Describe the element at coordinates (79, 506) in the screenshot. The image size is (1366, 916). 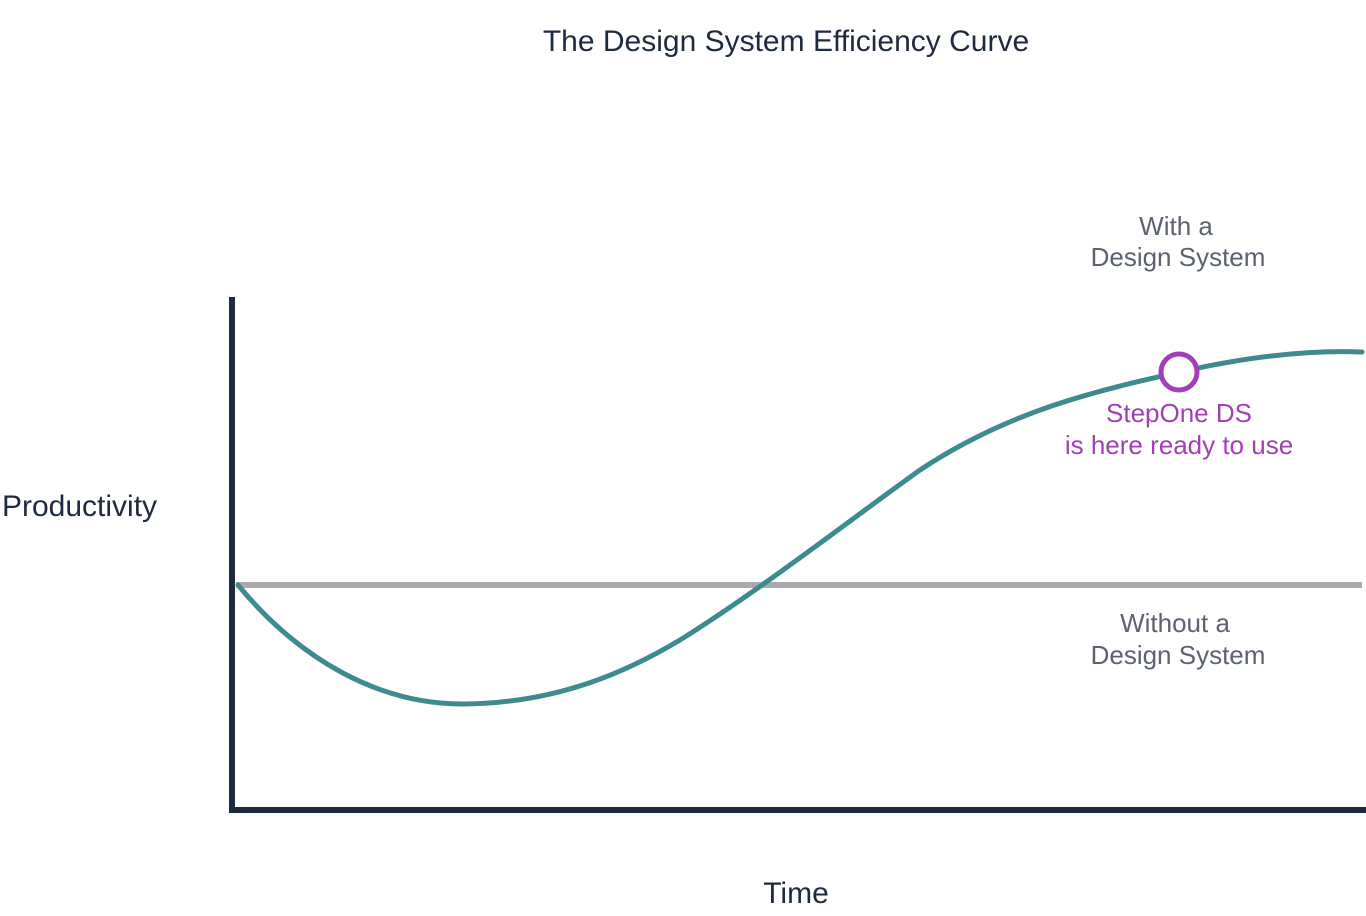
I see `y-axis-label: Productivity` at that location.